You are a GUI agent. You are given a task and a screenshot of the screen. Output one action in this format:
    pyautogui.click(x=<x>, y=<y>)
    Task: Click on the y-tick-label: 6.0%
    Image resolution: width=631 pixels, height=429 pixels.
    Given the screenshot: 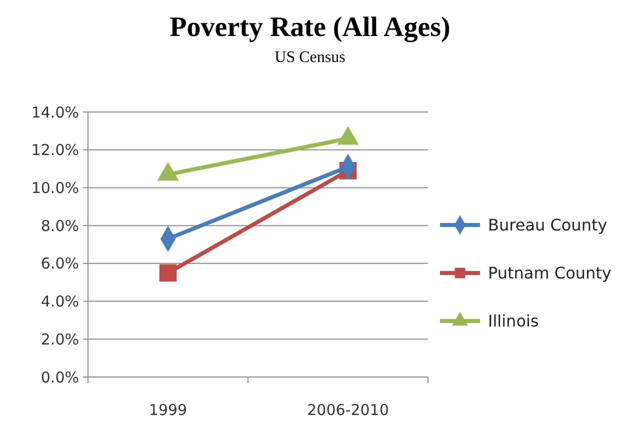 What is the action you would take?
    pyautogui.click(x=59, y=263)
    